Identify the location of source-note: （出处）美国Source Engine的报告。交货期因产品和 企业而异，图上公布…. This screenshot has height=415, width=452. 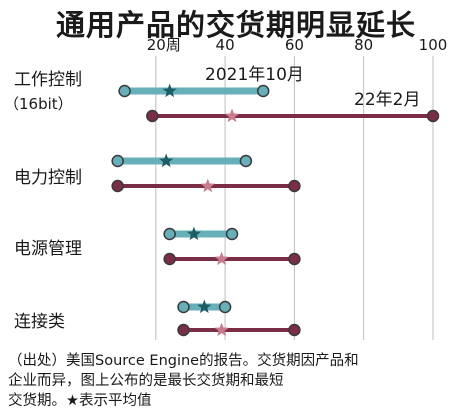
(228, 381).